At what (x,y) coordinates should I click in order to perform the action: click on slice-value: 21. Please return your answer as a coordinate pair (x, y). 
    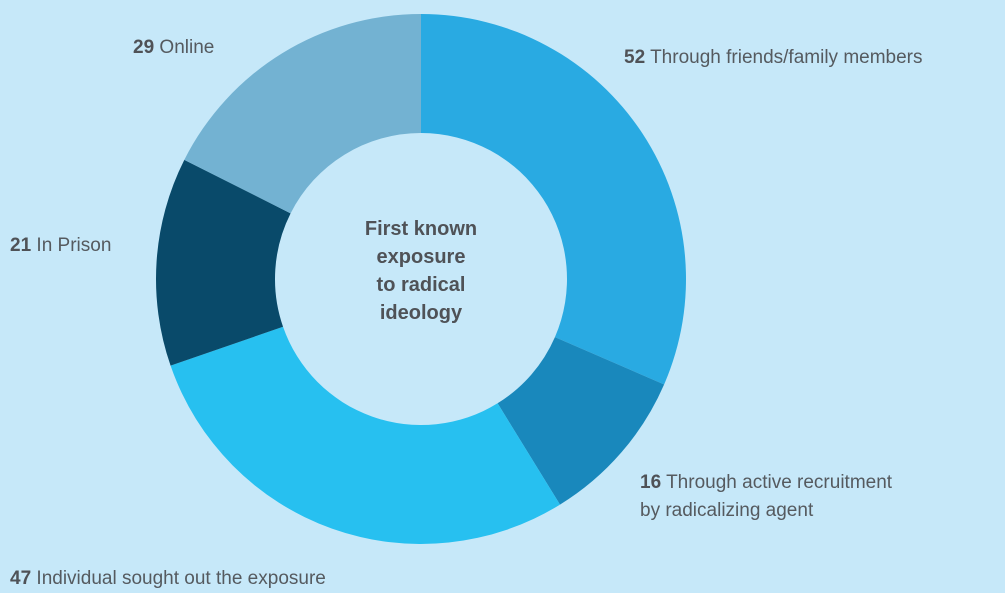
    Looking at the image, I should click on (21, 245).